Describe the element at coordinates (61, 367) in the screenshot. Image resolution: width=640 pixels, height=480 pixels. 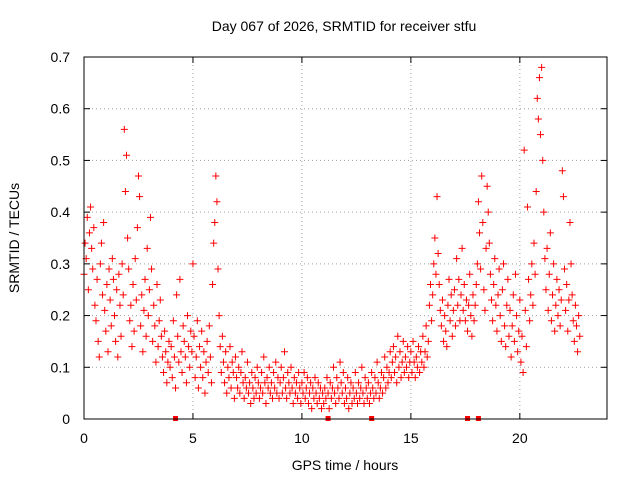
I see `y-tick-label: 0.1` at that location.